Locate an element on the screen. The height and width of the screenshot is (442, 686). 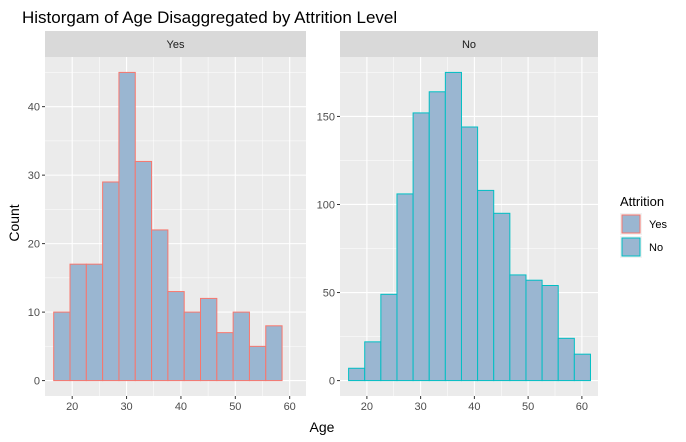
y-tick-label: 40 is located at coordinates (34, 108).